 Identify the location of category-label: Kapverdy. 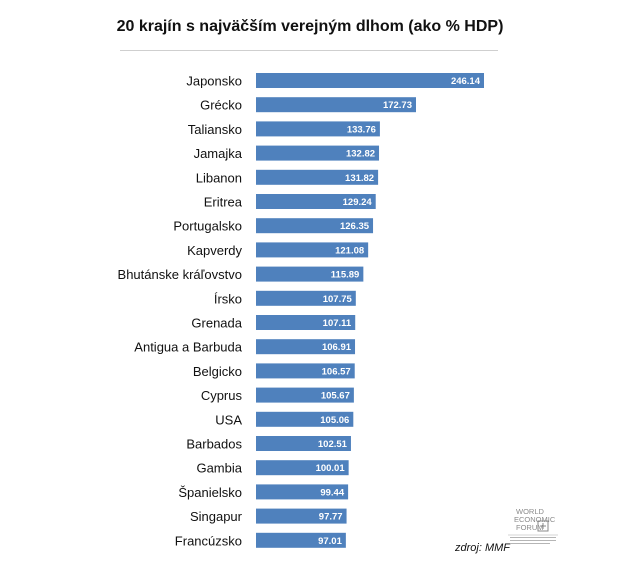
(214, 250).